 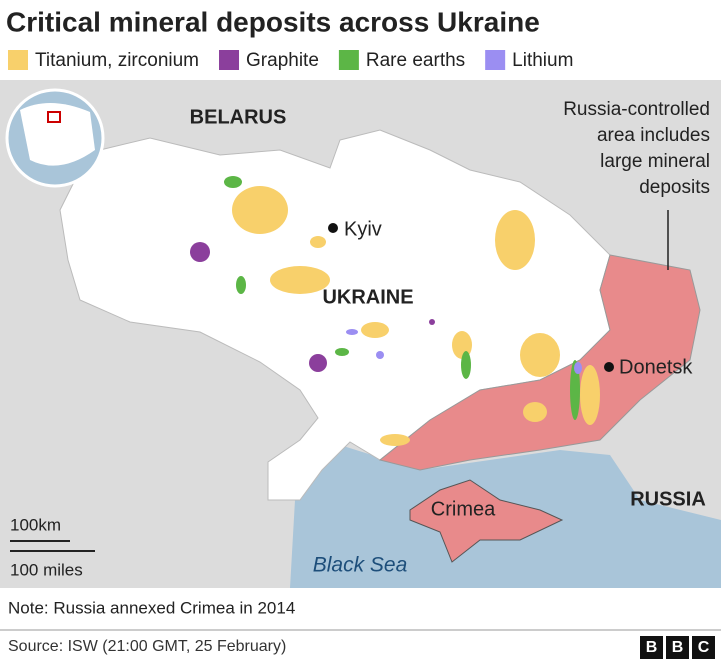 What do you see at coordinates (542, 60) in the screenshot?
I see `legend-label: Lithium` at bounding box center [542, 60].